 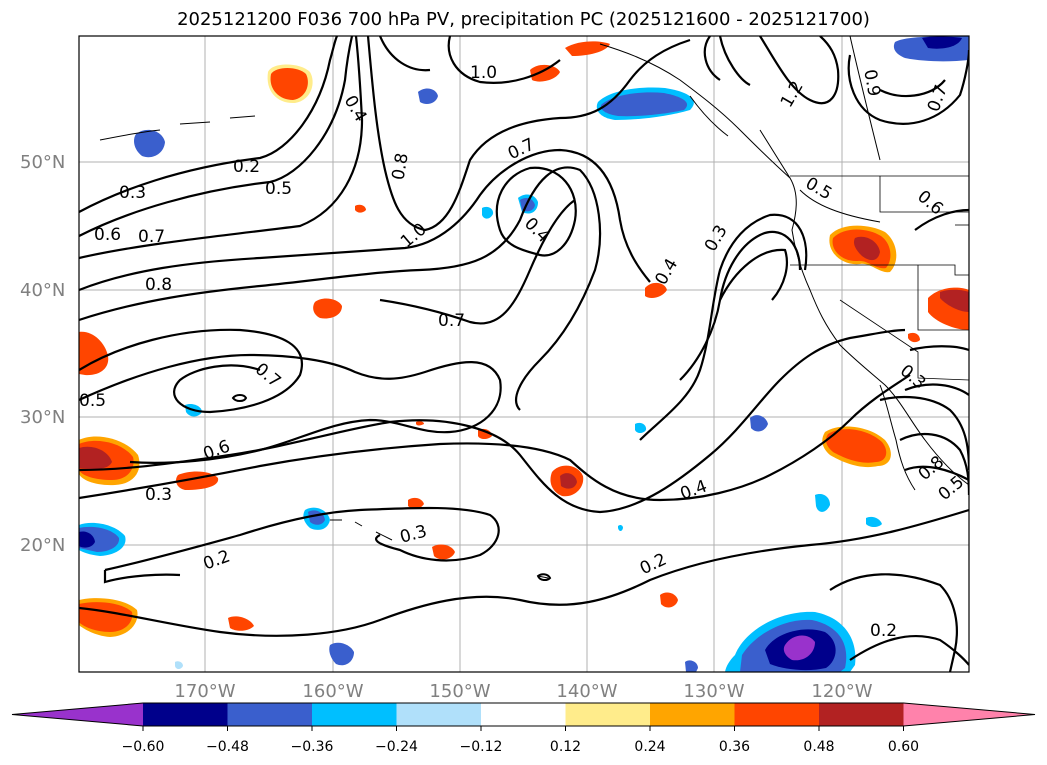 What do you see at coordinates (312, 747) in the screenshot?
I see `colorbar-tick-label: −0.36` at bounding box center [312, 747].